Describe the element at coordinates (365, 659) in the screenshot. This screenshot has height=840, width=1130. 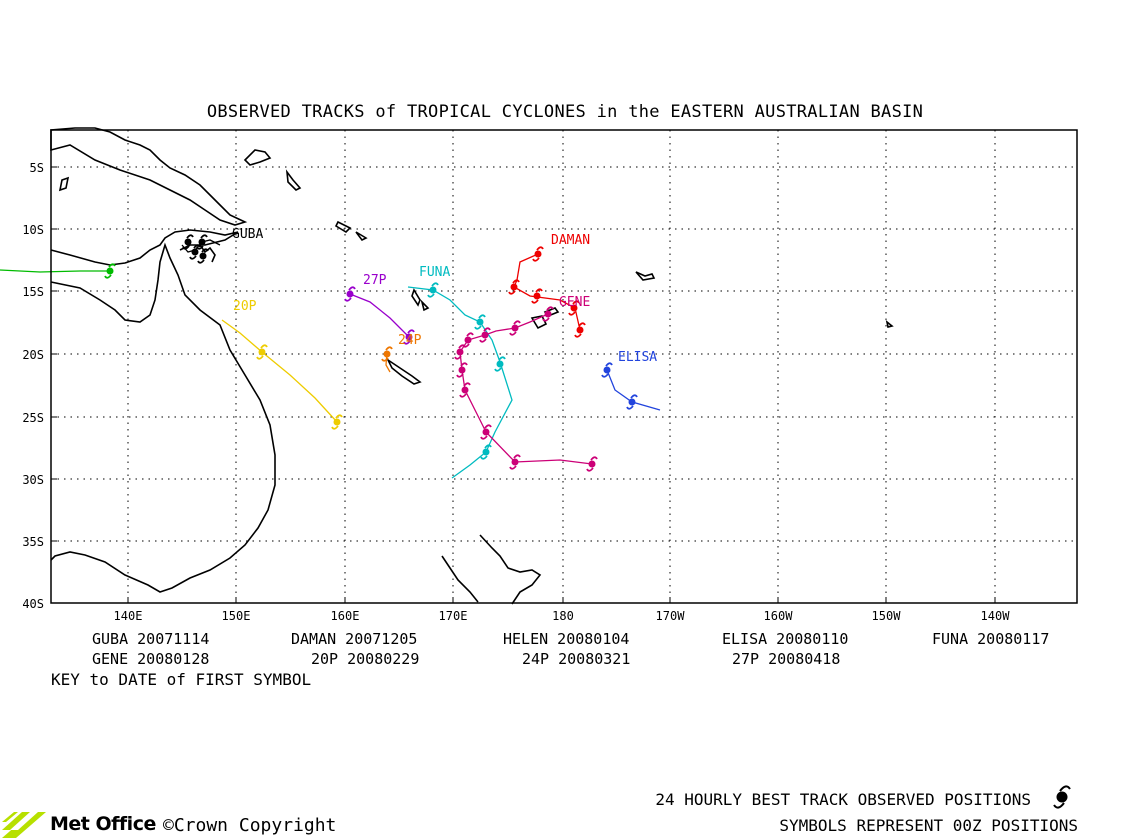
I see `legend-entry-20p: 20P 20080229` at that location.